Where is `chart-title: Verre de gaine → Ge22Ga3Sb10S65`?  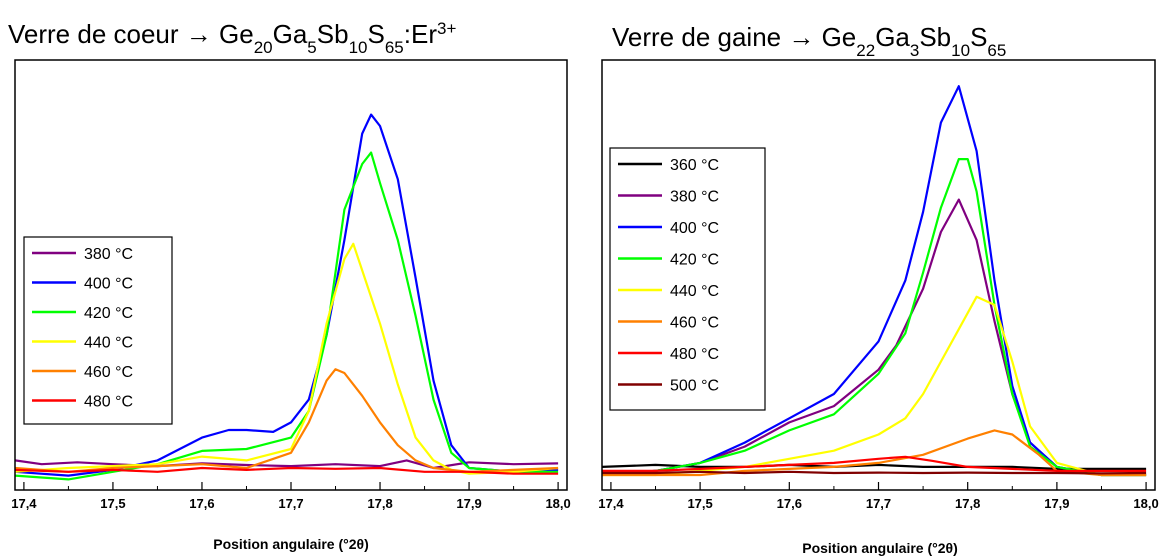
chart-title: Verre de gaine → Ge22Ga3Sb10S65 is located at coordinates (809, 41).